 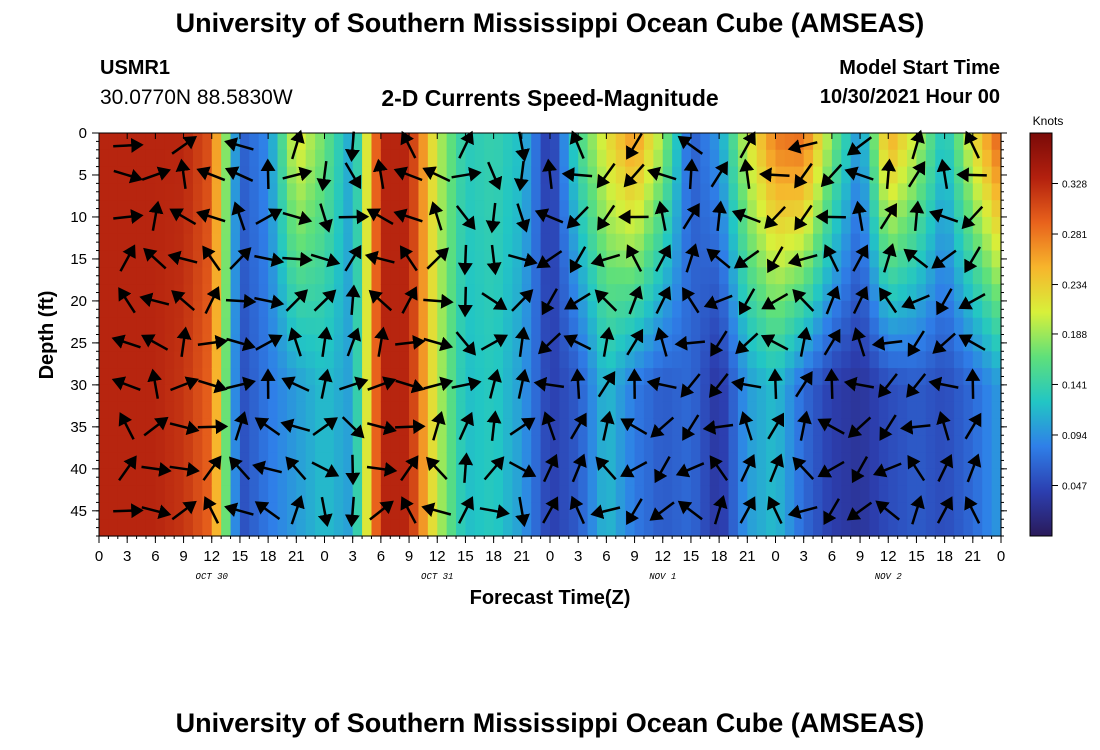 What do you see at coordinates (211, 556) in the screenshot?
I see `x-tick-label: 12` at bounding box center [211, 556].